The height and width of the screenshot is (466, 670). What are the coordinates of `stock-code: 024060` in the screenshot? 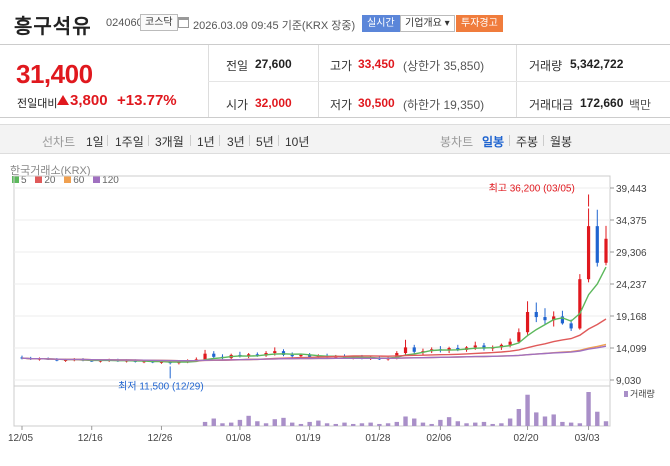 It's located at (124, 23).